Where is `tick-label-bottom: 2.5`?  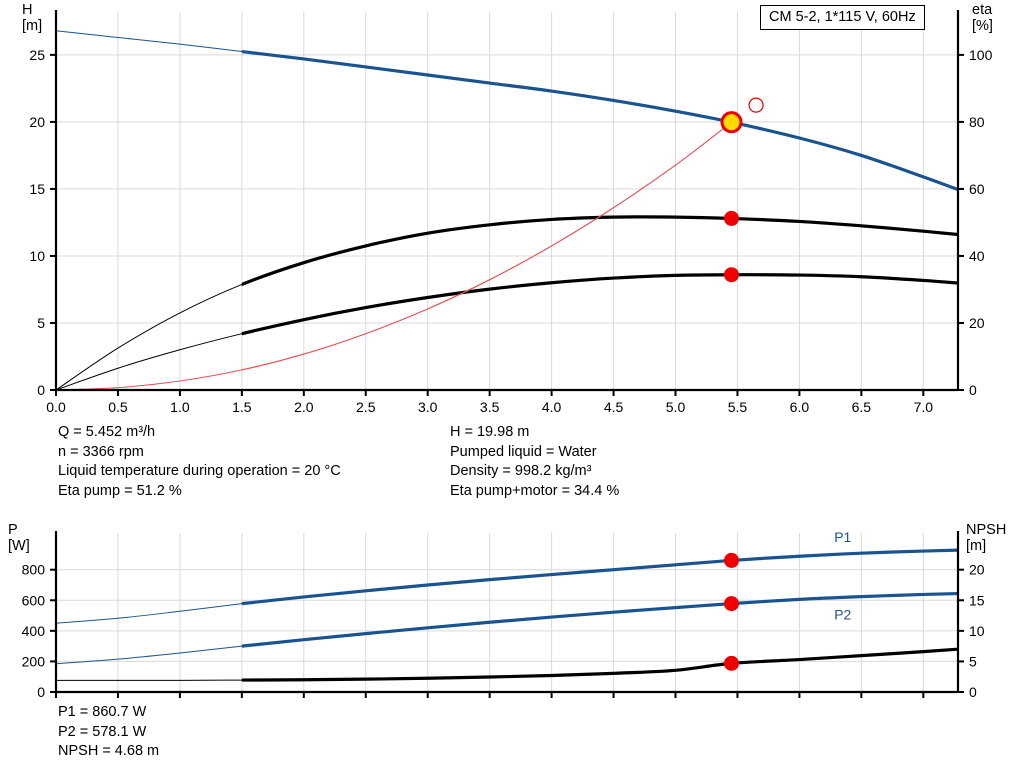
tick-label-bottom: 2.5 is located at coordinates (366, 407).